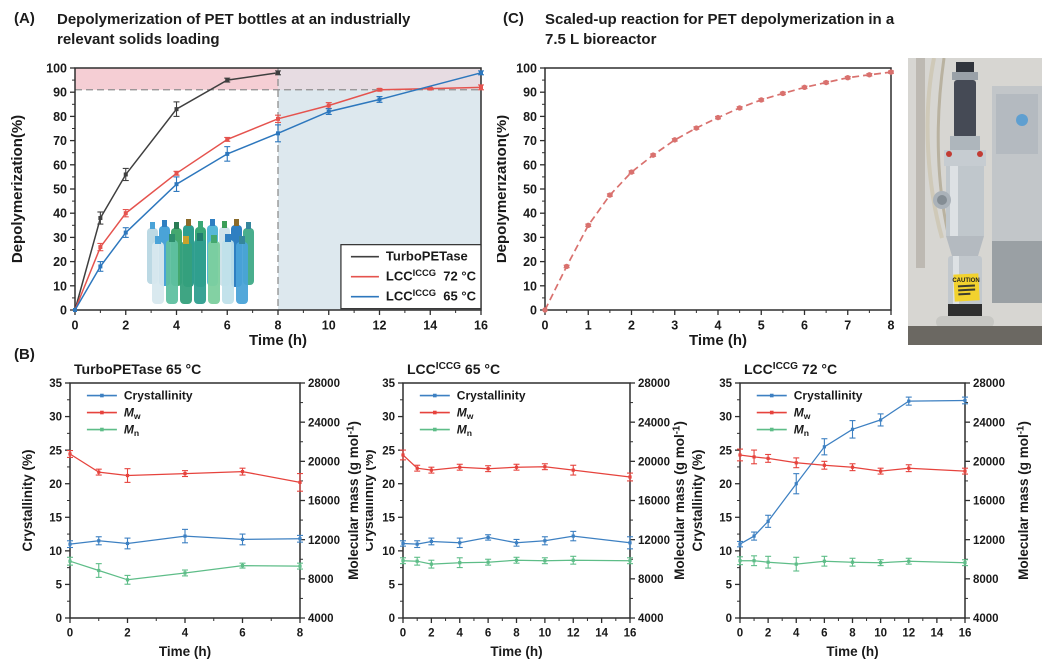 This screenshot has height=665, width=1046. Describe the element at coordinates (427, 256) in the screenshot. I see `svg-text: TurboPETase` at that location.